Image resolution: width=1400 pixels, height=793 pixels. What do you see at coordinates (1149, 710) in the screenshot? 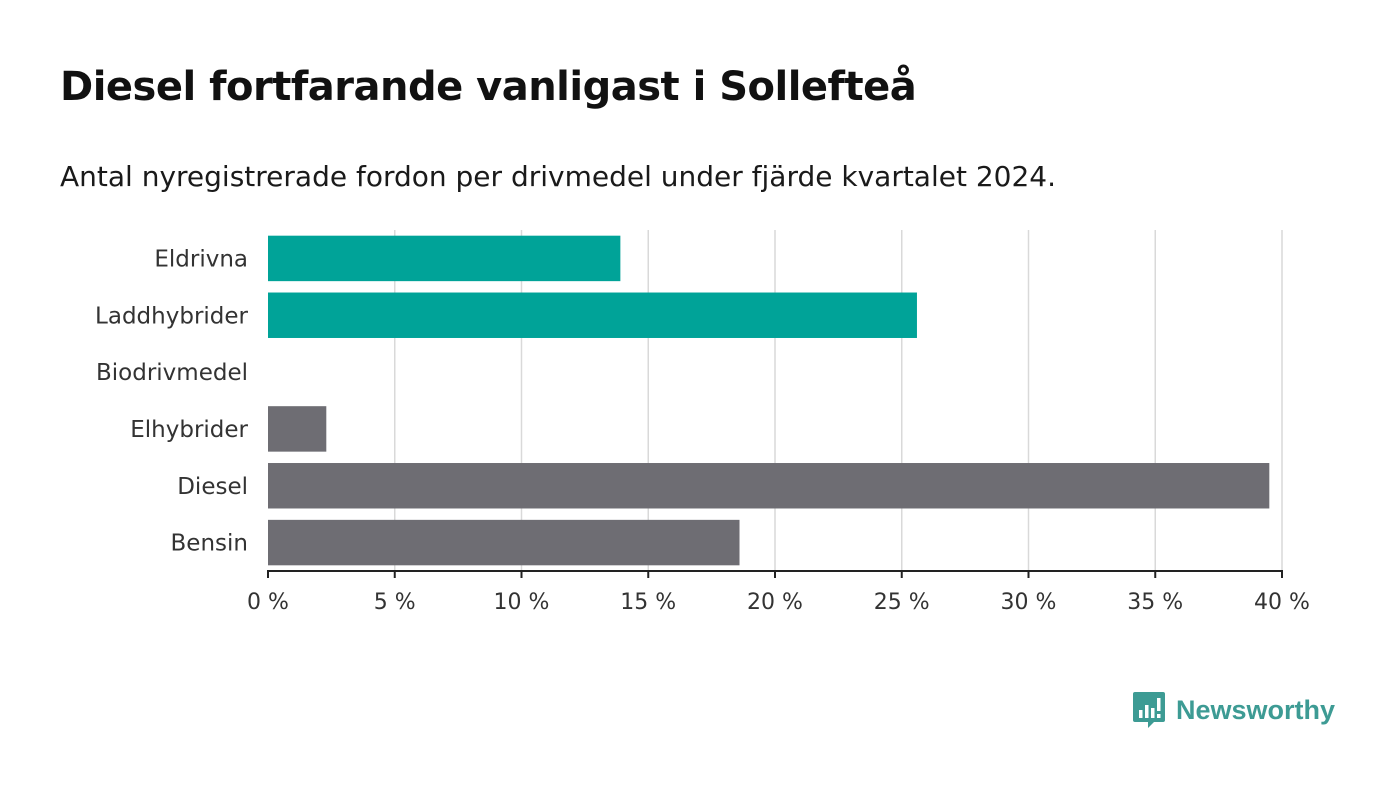
I see `newsworthy-logo-icon` at bounding box center [1149, 710].